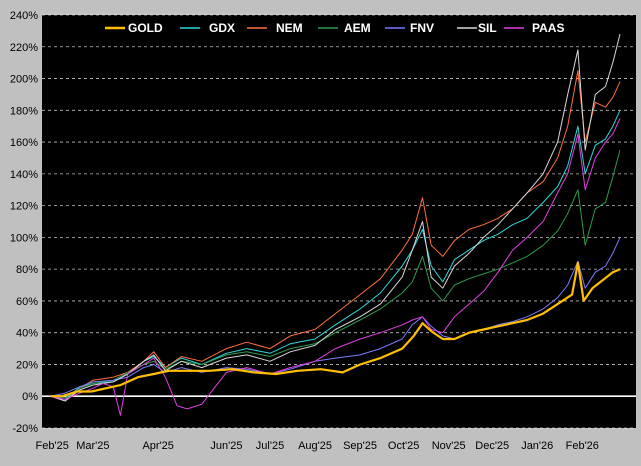 The height and width of the screenshot is (466, 641). Describe the element at coordinates (582, 446) in the screenshot. I see `x-tick-label: Feb'26` at that location.